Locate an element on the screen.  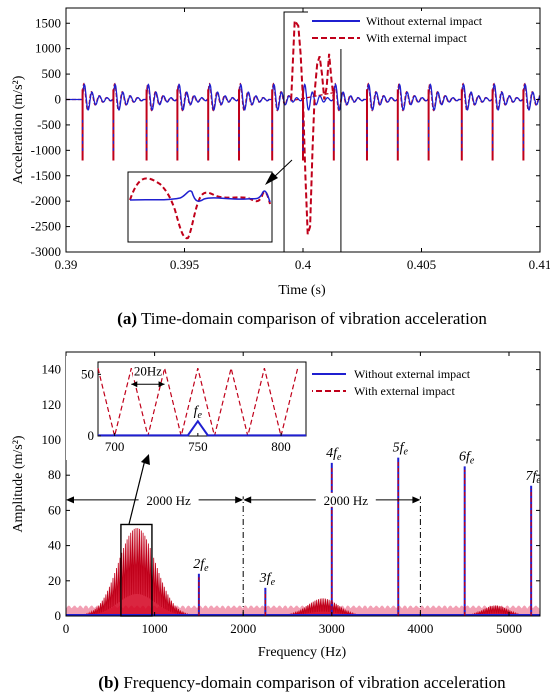
harmonic-label: 5fe is located at coordinates (401, 449).